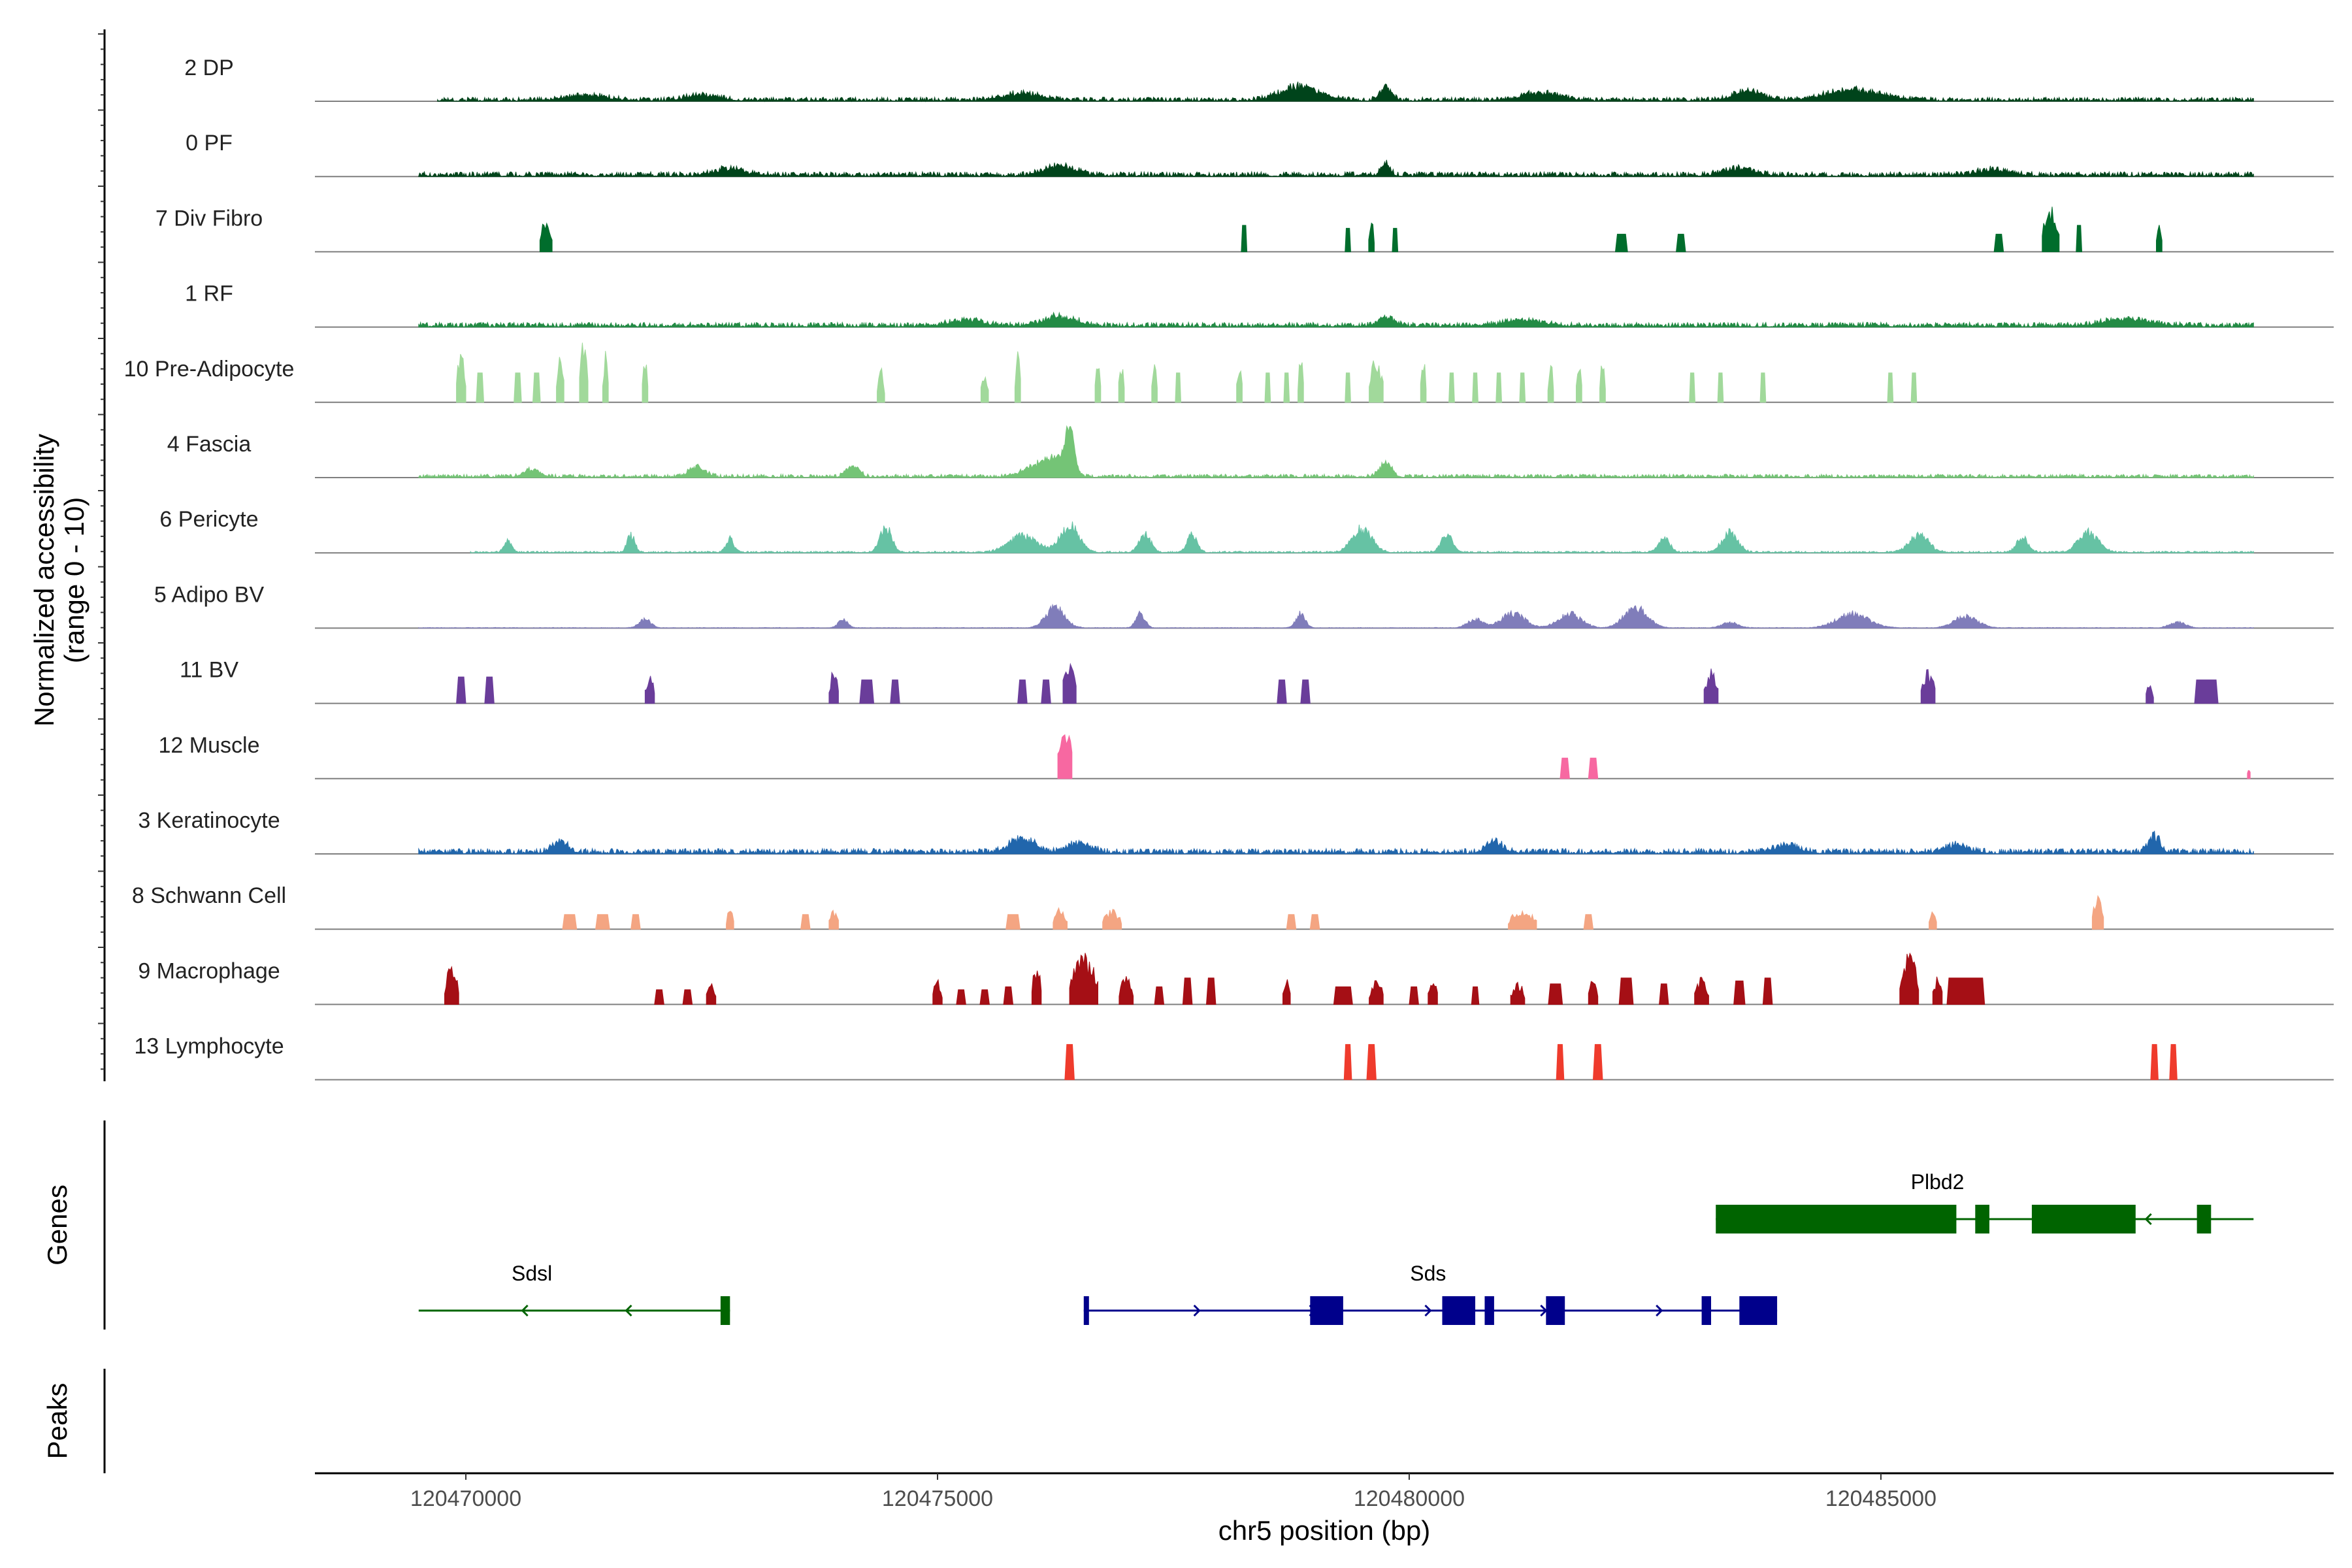 The width and height of the screenshot is (2352, 1568). Describe the element at coordinates (1229, 372) in the screenshot. I see `track-5: 10 Pre-Adipocyte` at that location.